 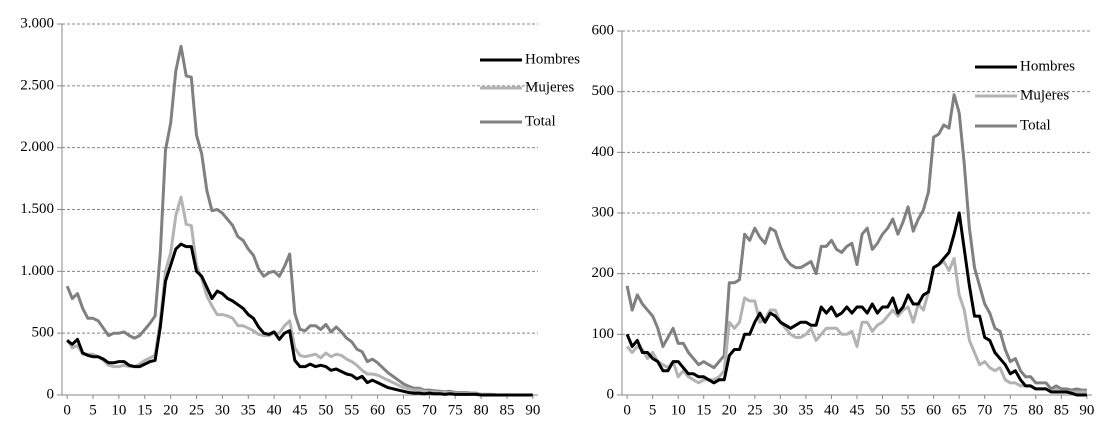 I want to click on y-tick-label: 3.000, so click(x=37, y=23).